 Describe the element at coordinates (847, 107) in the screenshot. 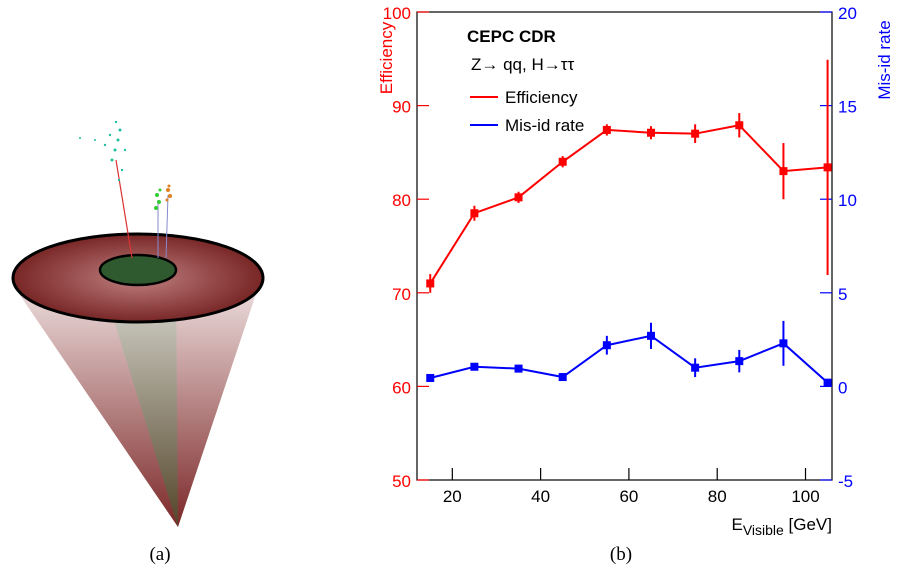

I see `y2-tick-label: 15` at that location.